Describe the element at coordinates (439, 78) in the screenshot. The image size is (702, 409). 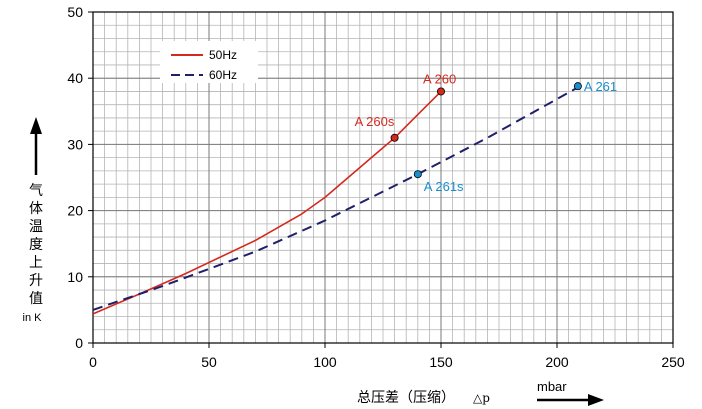
I see `annotation-label: A 260` at that location.